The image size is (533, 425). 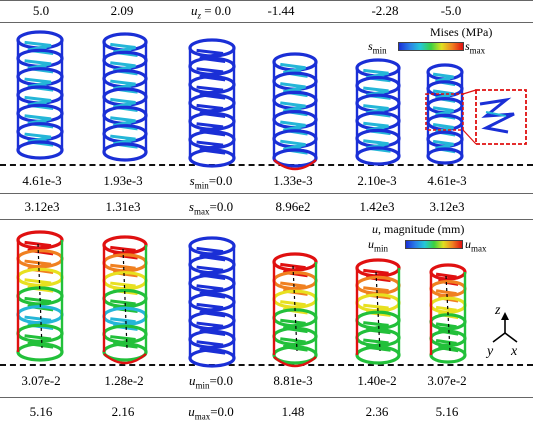 What do you see at coordinates (377, 380) in the screenshot?
I see `disp-min-value: 1.40e-2` at bounding box center [377, 380].